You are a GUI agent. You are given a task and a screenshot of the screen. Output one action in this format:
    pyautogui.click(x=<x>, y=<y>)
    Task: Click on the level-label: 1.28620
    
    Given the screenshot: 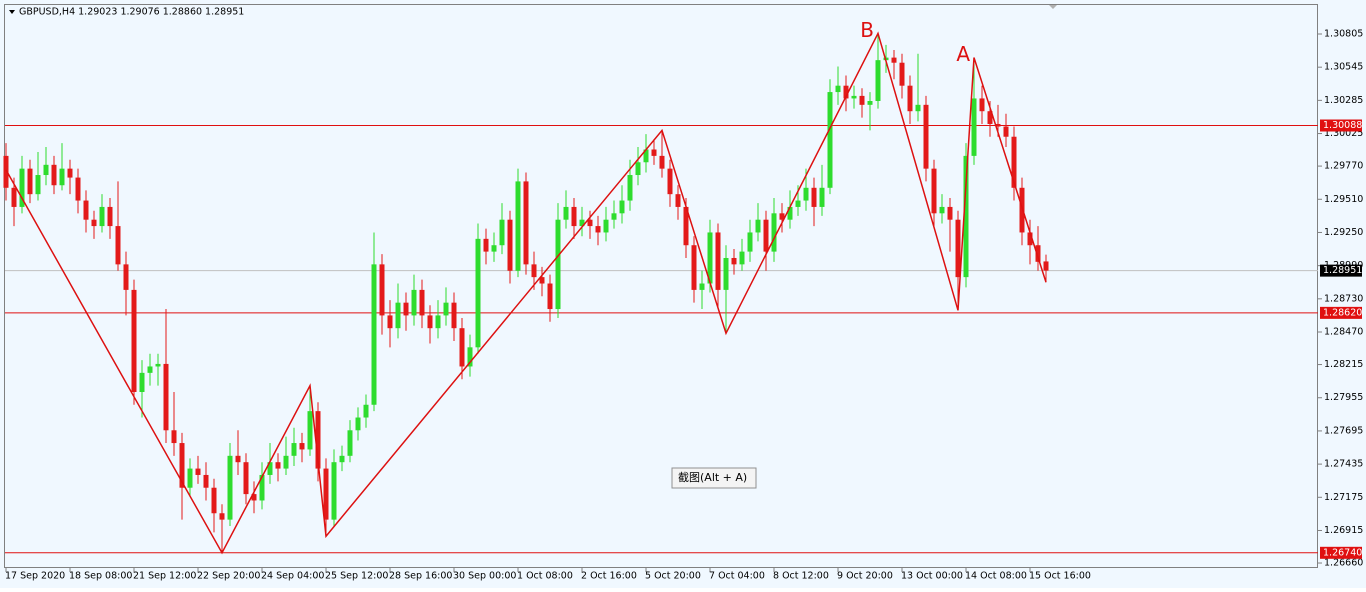 What is the action you would take?
    pyautogui.click(x=1342, y=312)
    